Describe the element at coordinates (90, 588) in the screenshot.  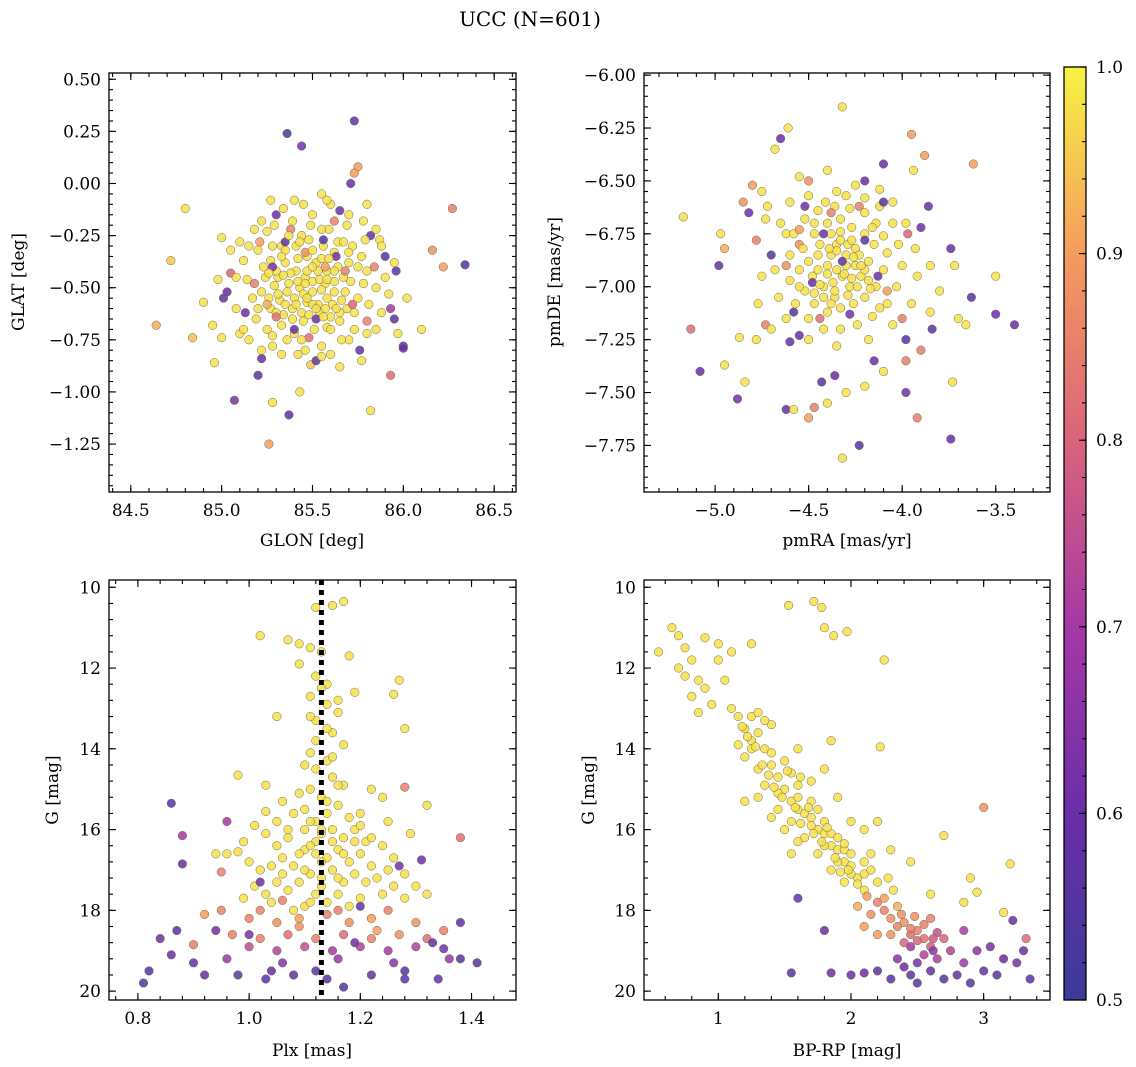
I see `y-tick-label: 10` at that location.